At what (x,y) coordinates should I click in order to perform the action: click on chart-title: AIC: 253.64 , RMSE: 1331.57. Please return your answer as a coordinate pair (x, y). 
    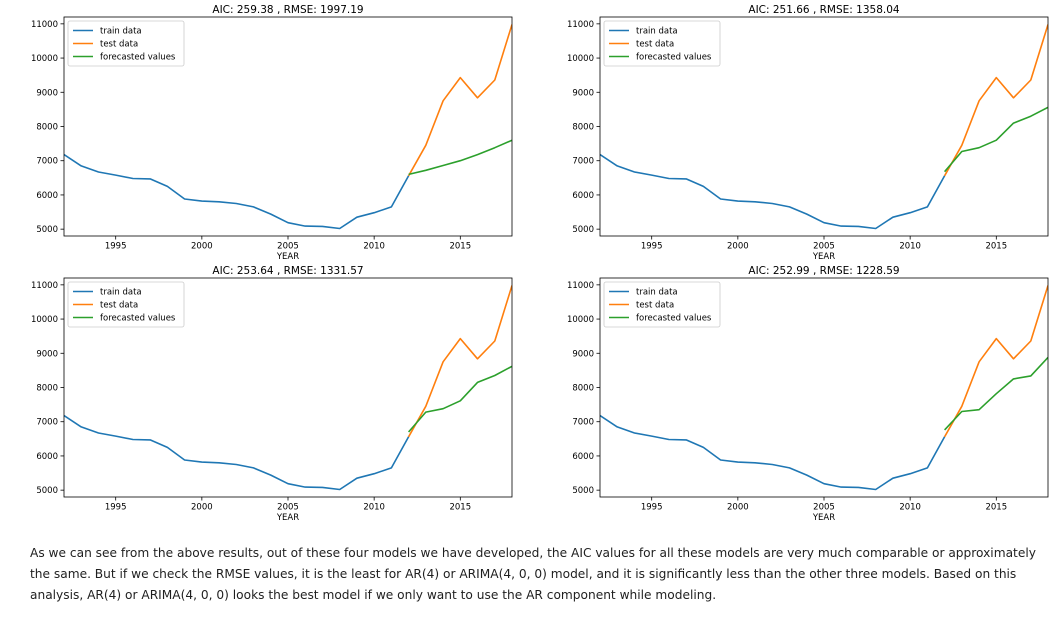
    Looking at the image, I should click on (287, 271).